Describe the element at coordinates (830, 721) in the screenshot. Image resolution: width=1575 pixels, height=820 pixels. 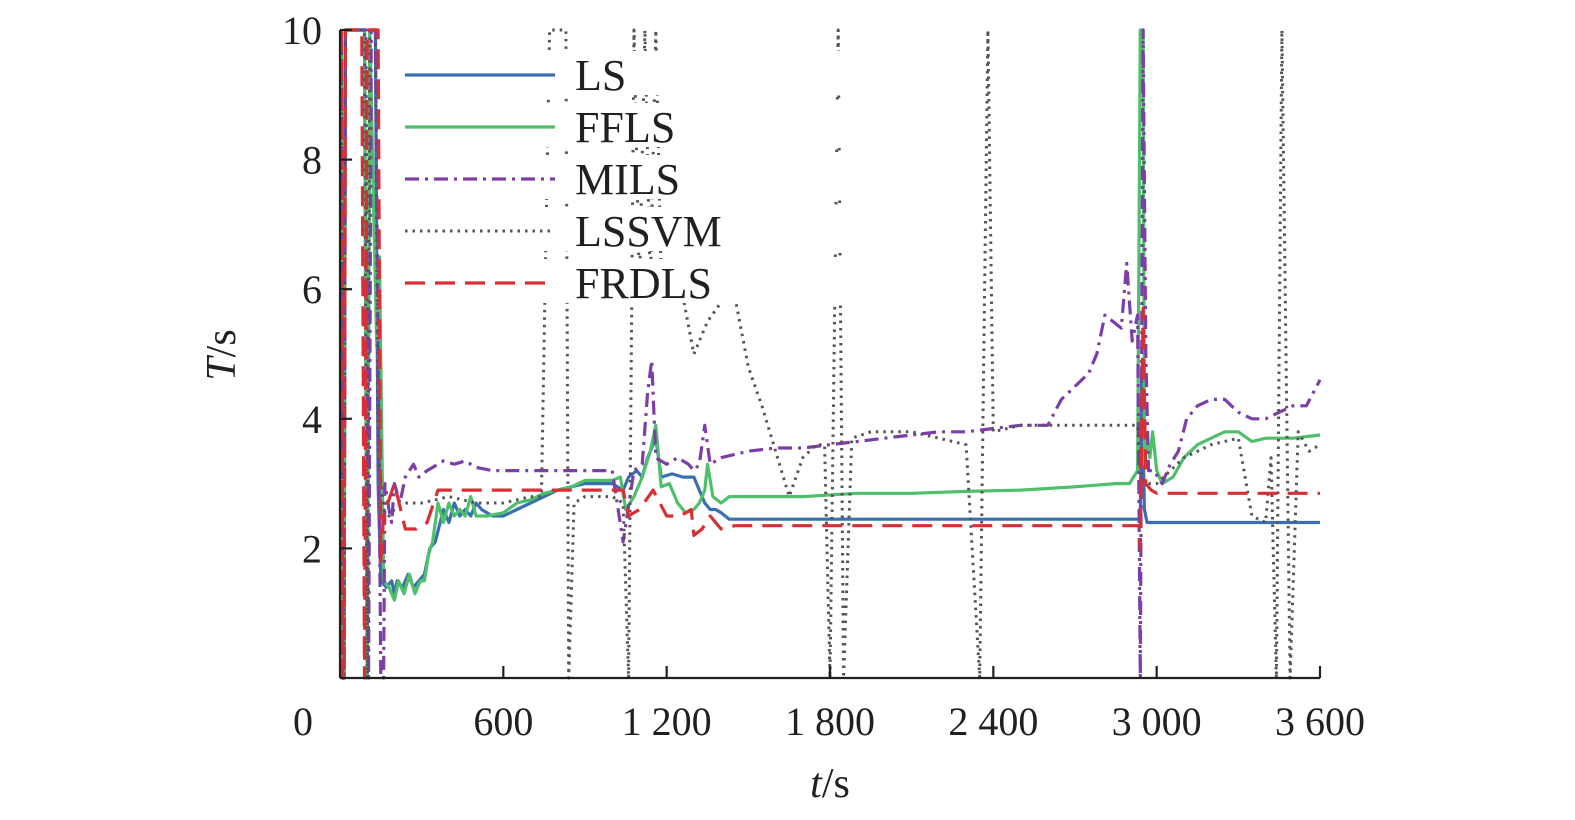
I see `x-tick-label: 1 800` at that location.